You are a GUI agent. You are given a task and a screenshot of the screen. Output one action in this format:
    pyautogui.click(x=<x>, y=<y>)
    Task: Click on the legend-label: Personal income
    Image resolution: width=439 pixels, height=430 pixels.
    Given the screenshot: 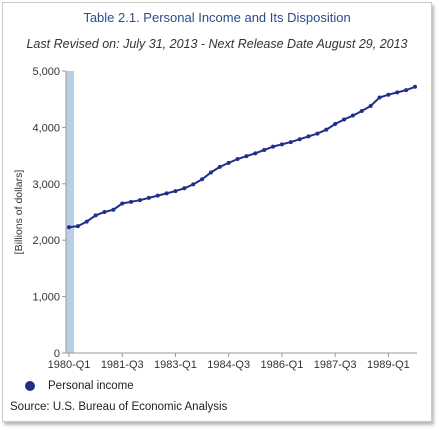 What is the action you would take?
    pyautogui.click(x=91, y=386)
    